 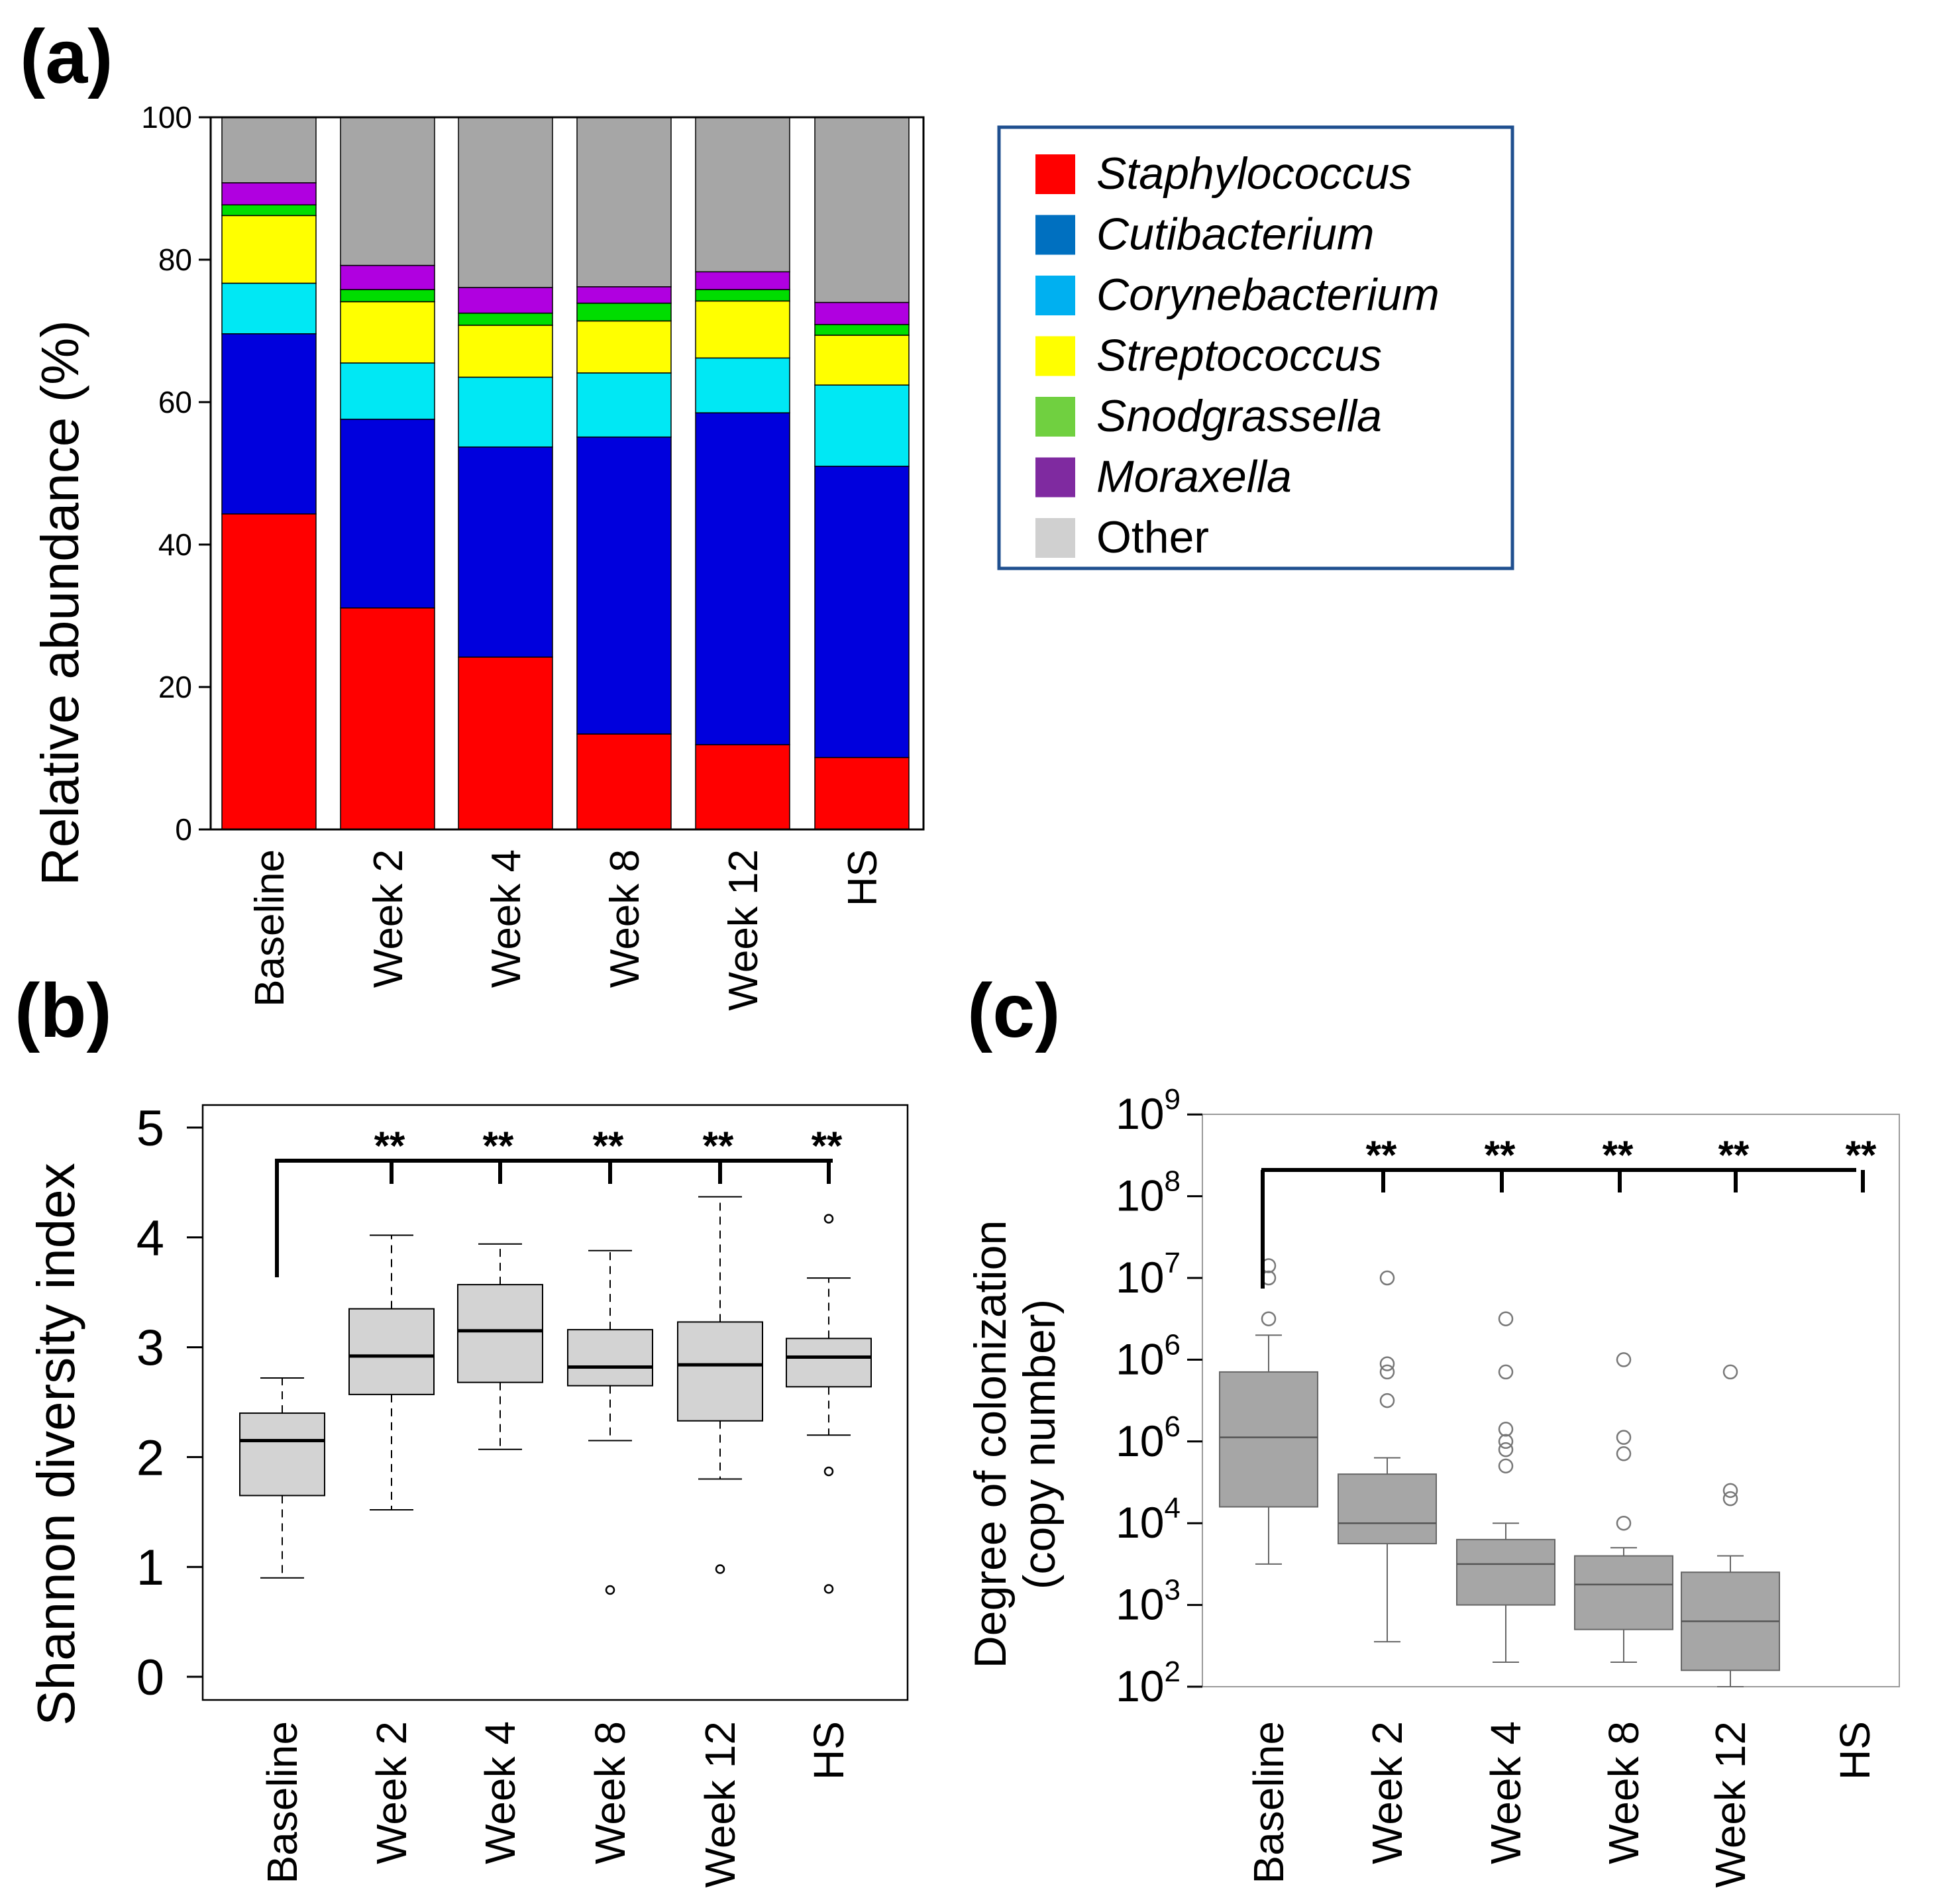 I want to click on panel-c-y-tick-label: 10⁴, so click(x=1148, y=1519).